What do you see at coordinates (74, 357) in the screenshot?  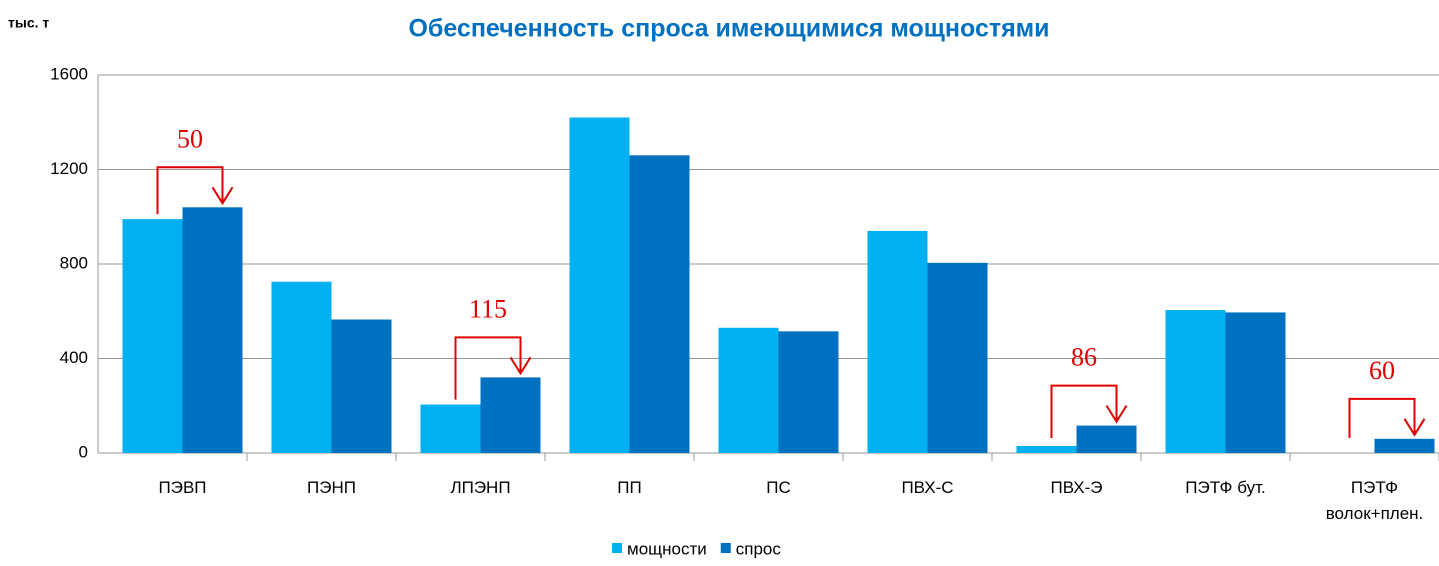 I see `y-tick-label: 400` at bounding box center [74, 357].